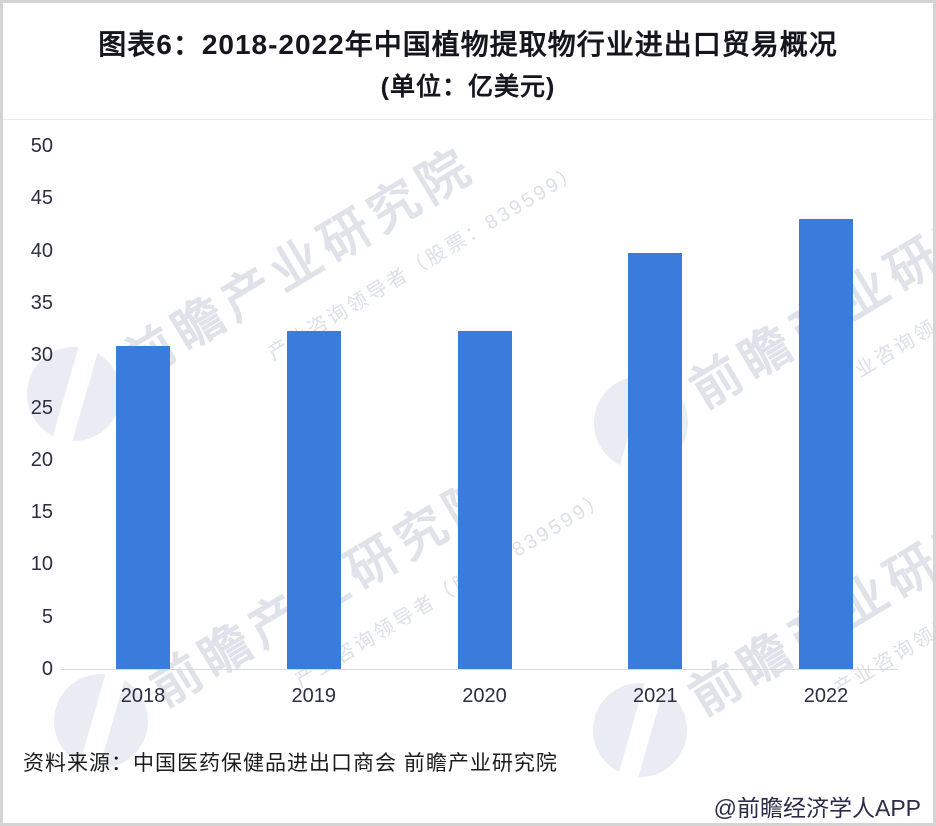  Describe the element at coordinates (143, 696) in the screenshot. I see `x-label-2018: 2018` at that location.